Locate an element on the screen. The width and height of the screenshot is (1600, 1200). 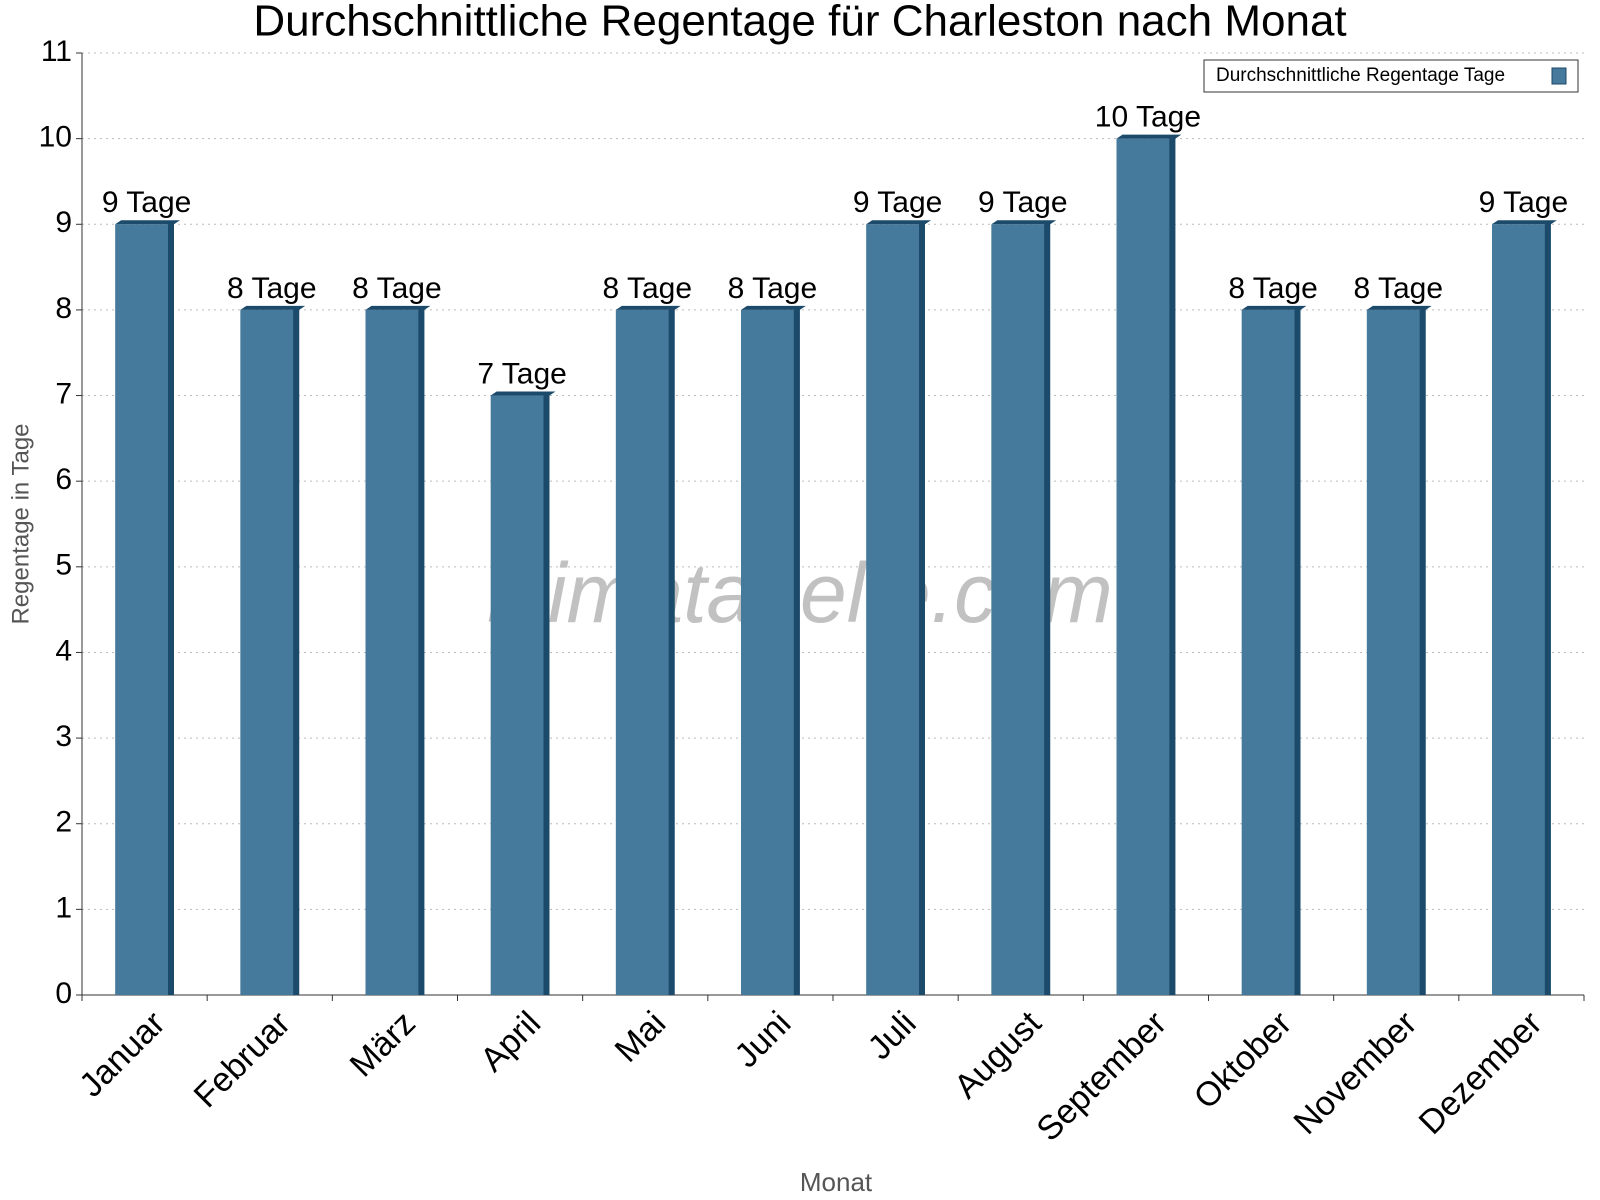
y-tick-label: 8 is located at coordinates (63, 308).